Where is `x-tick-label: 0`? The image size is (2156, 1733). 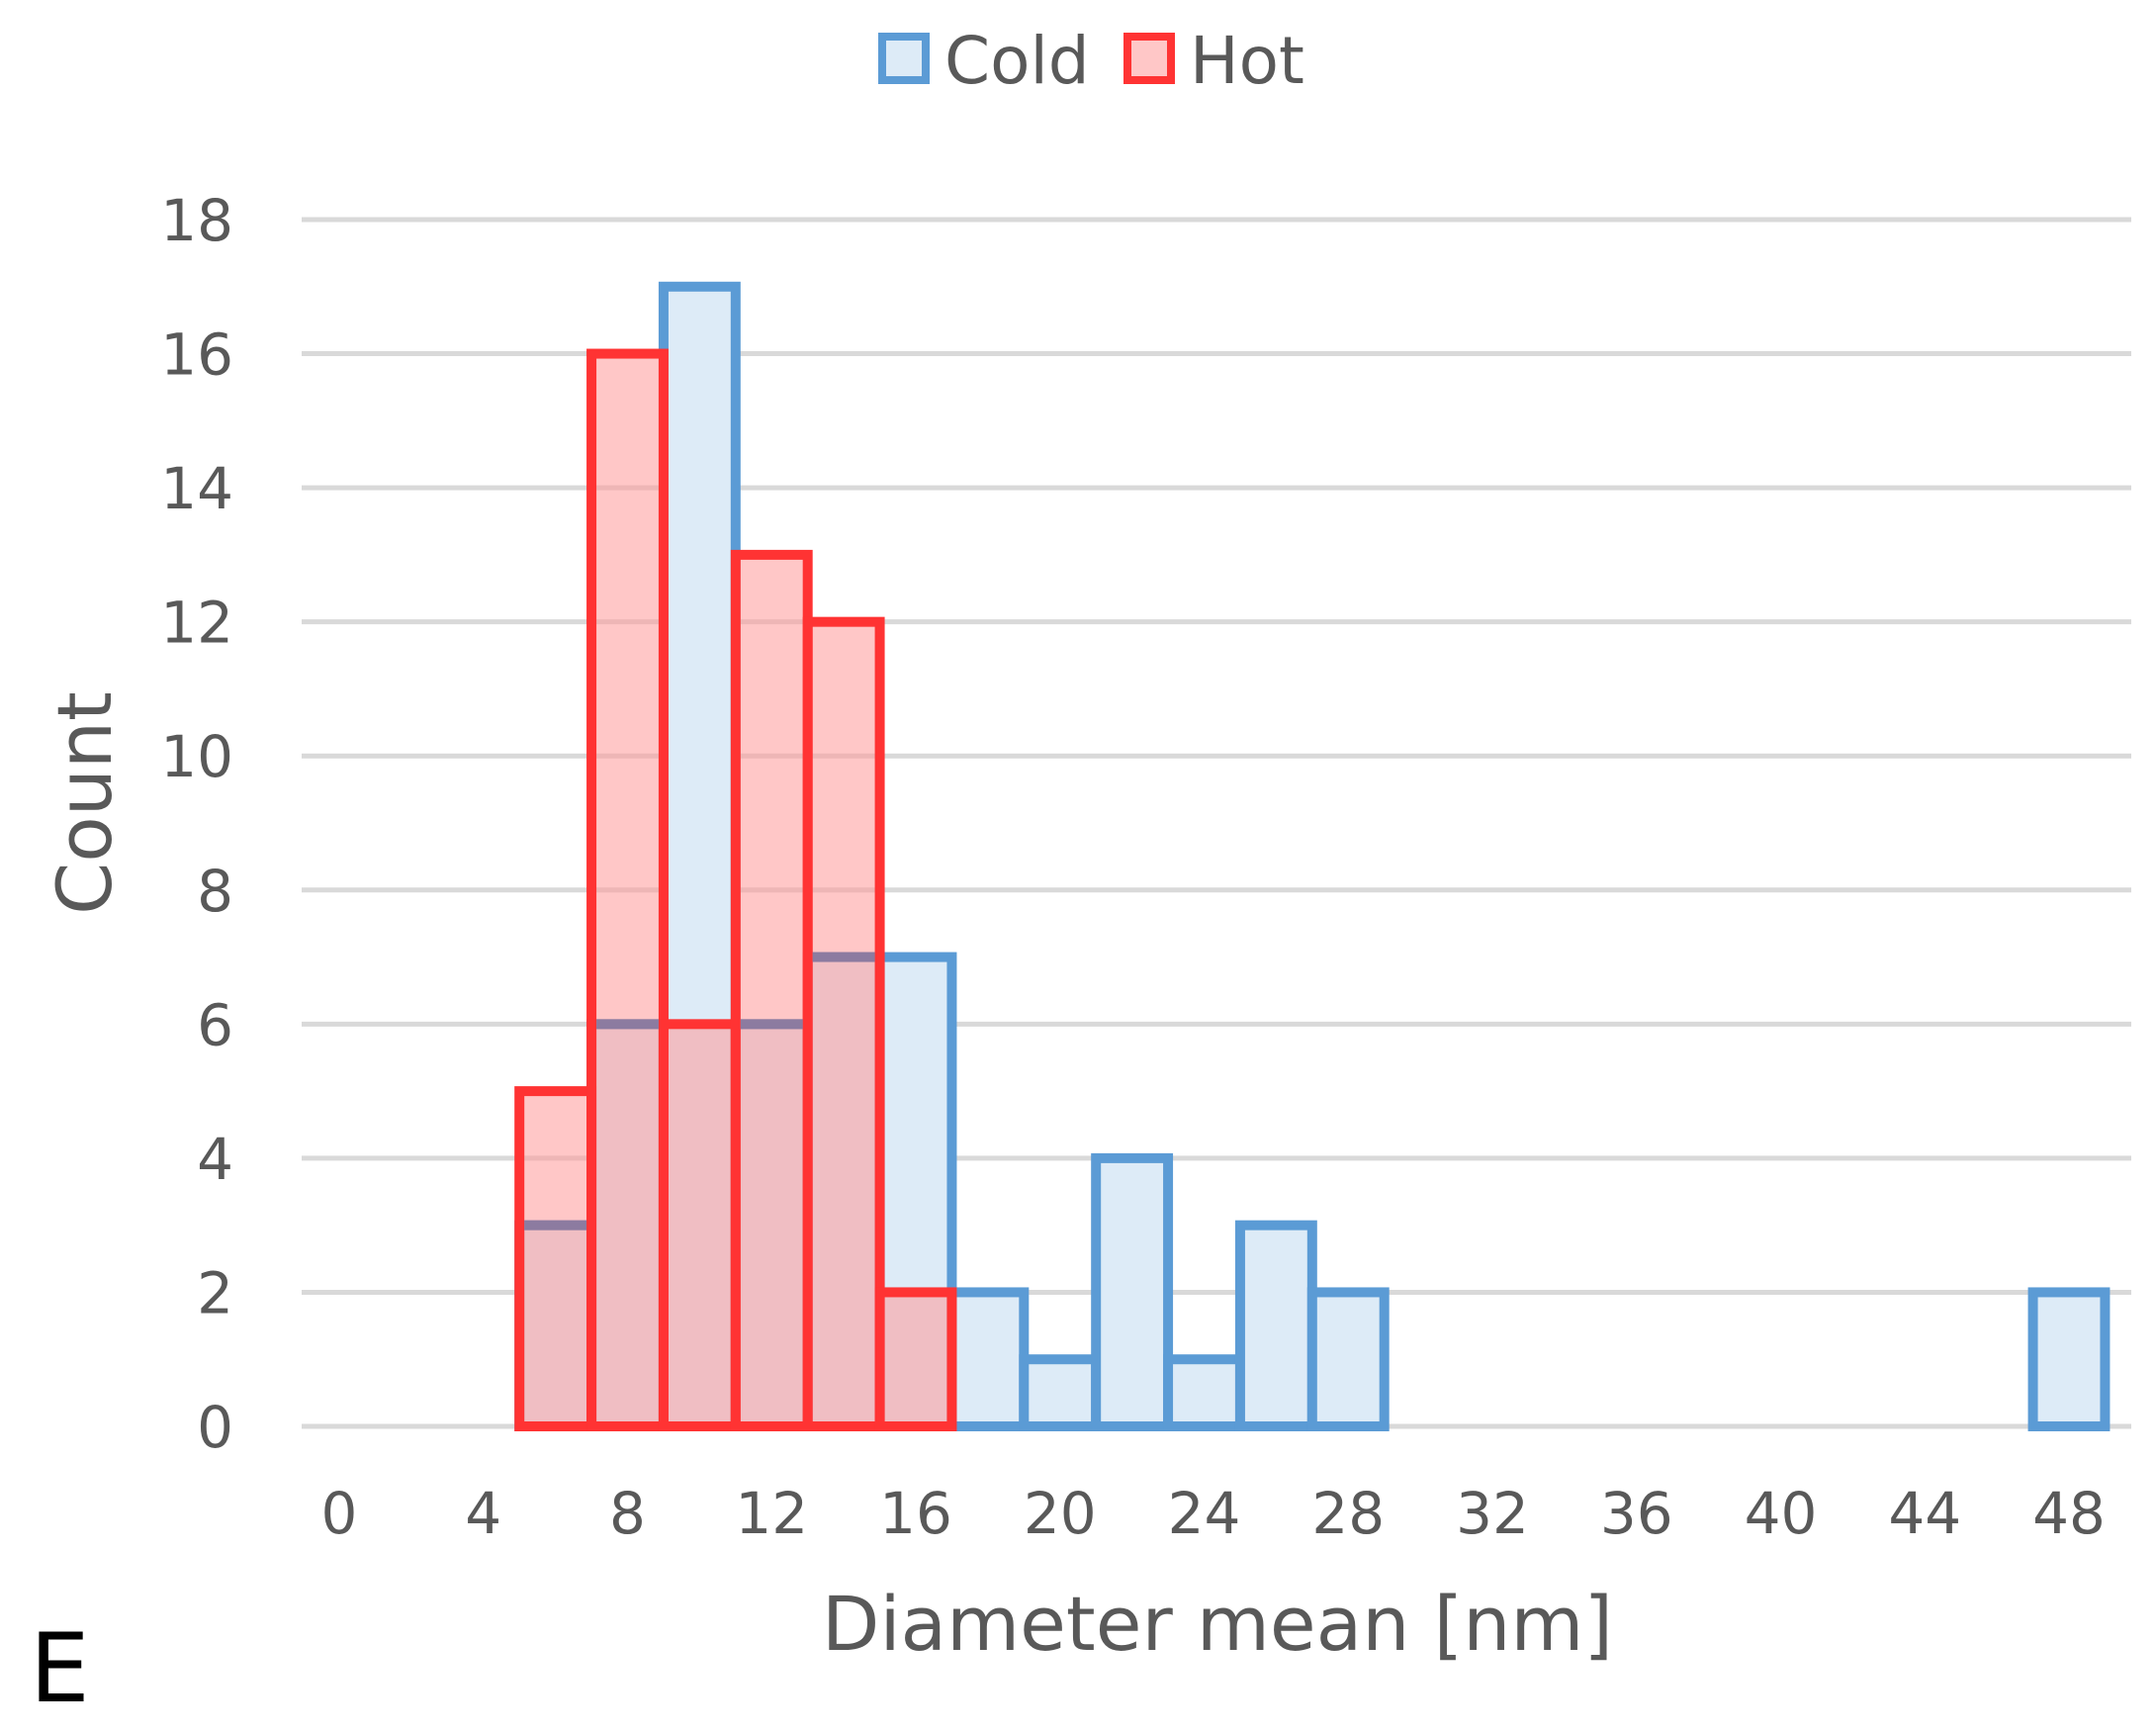 x-tick-label: 0 is located at coordinates (339, 1513).